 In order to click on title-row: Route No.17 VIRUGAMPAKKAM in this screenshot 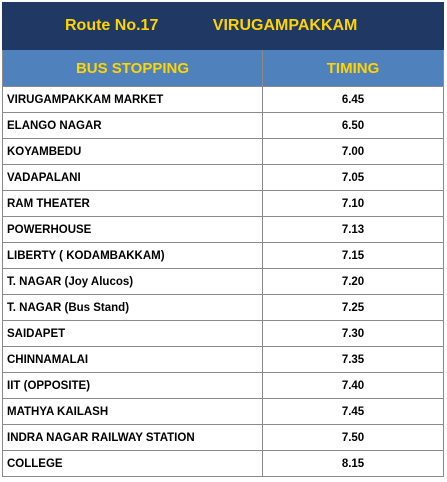, I will do `click(223, 26)`.